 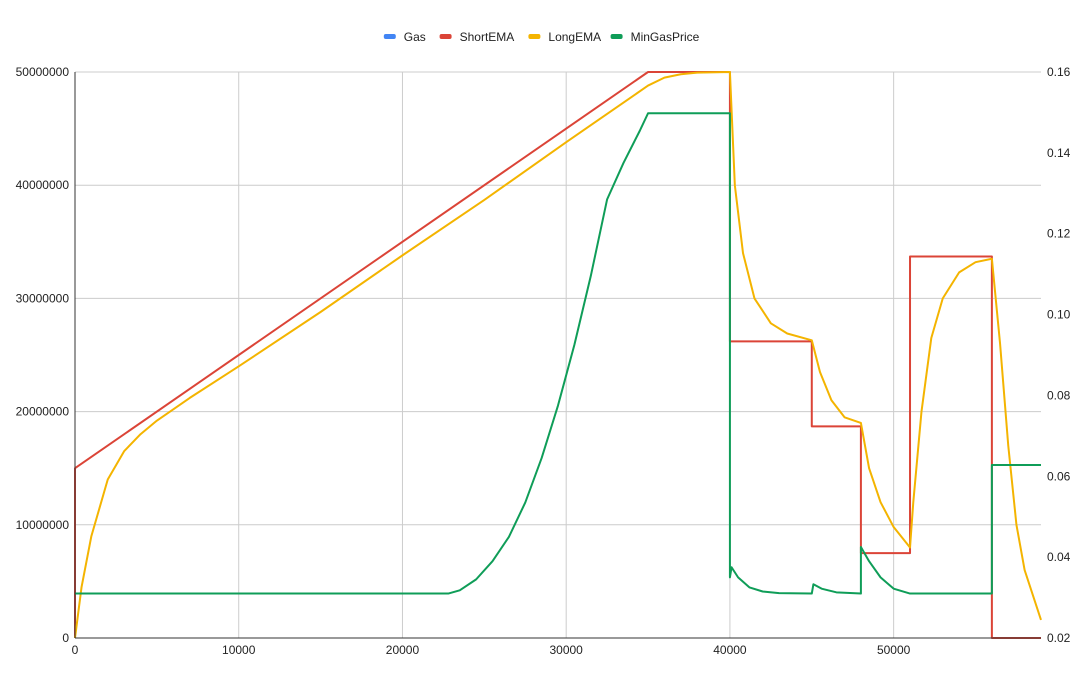 What do you see at coordinates (566, 650) in the screenshot?
I see `x-tick-label: 30000` at bounding box center [566, 650].